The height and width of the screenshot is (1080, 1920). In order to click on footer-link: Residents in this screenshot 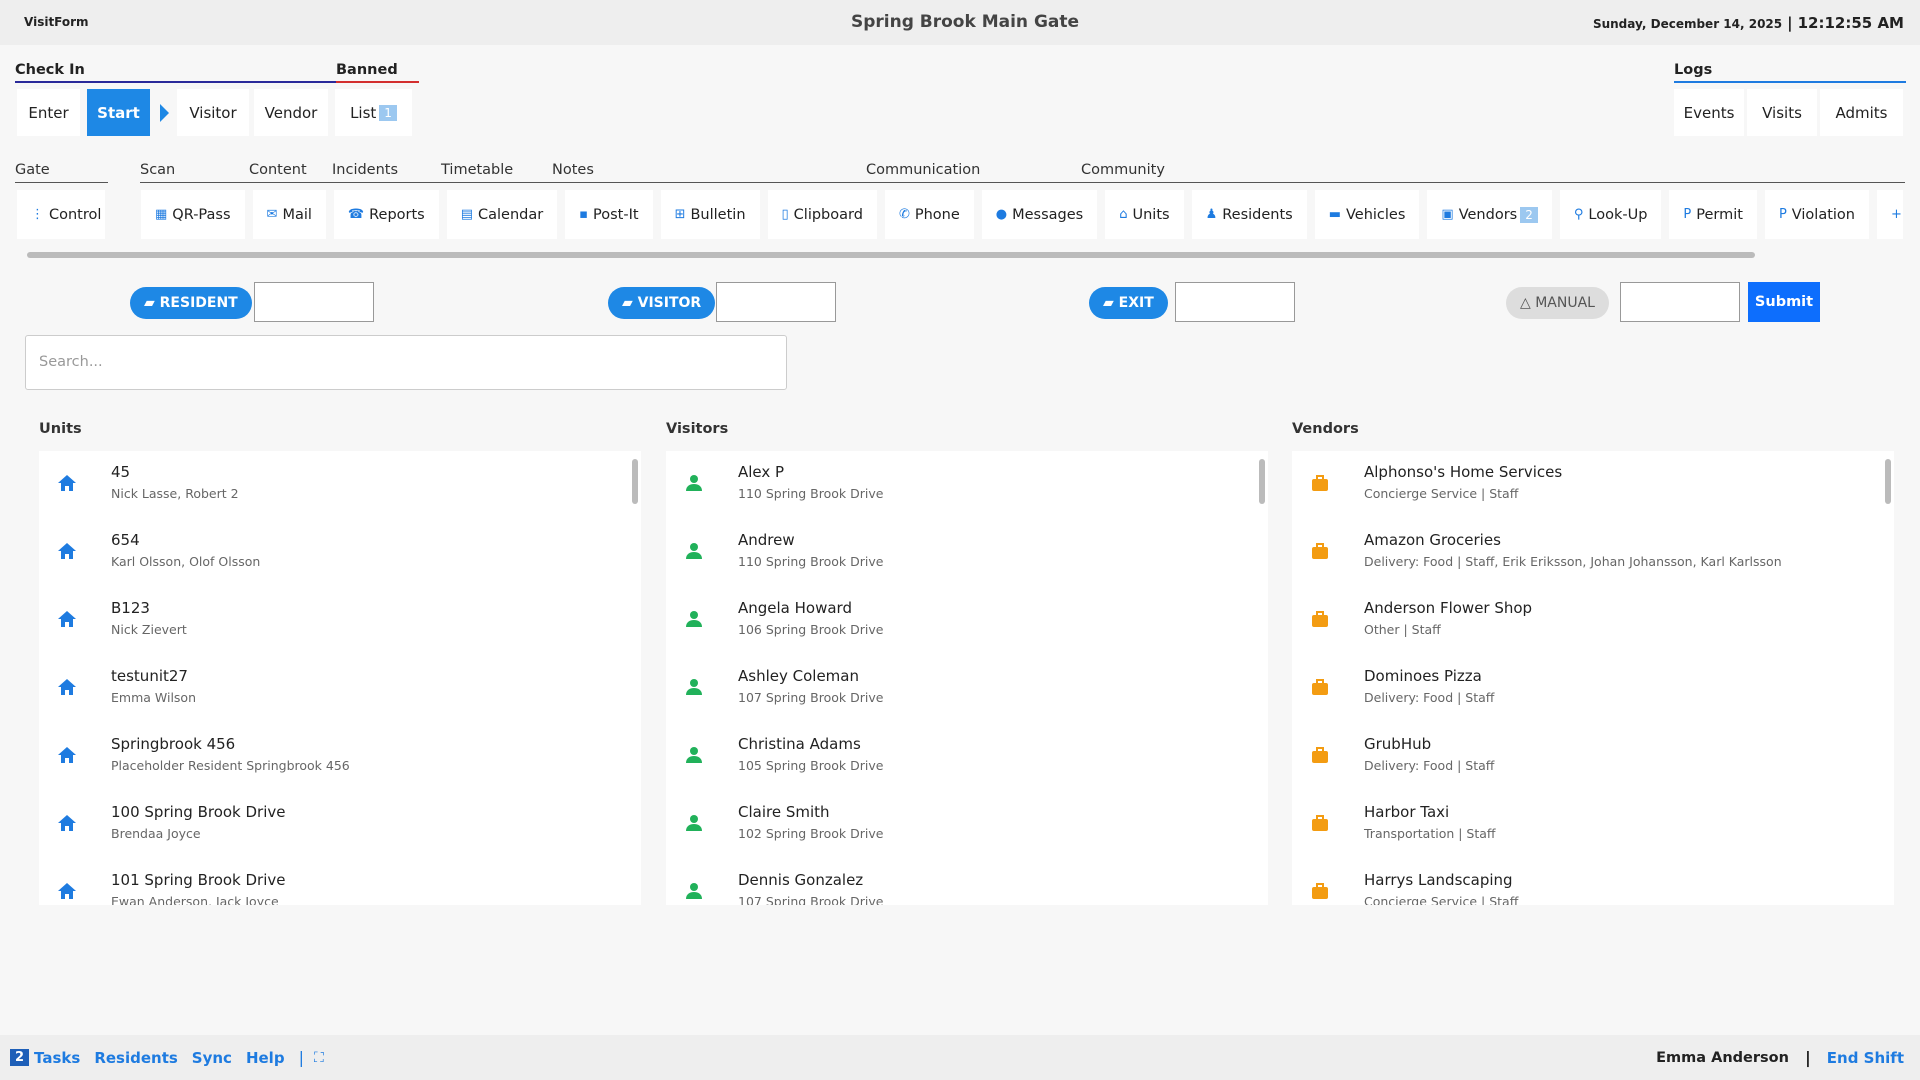, I will do `click(135, 1058)`.